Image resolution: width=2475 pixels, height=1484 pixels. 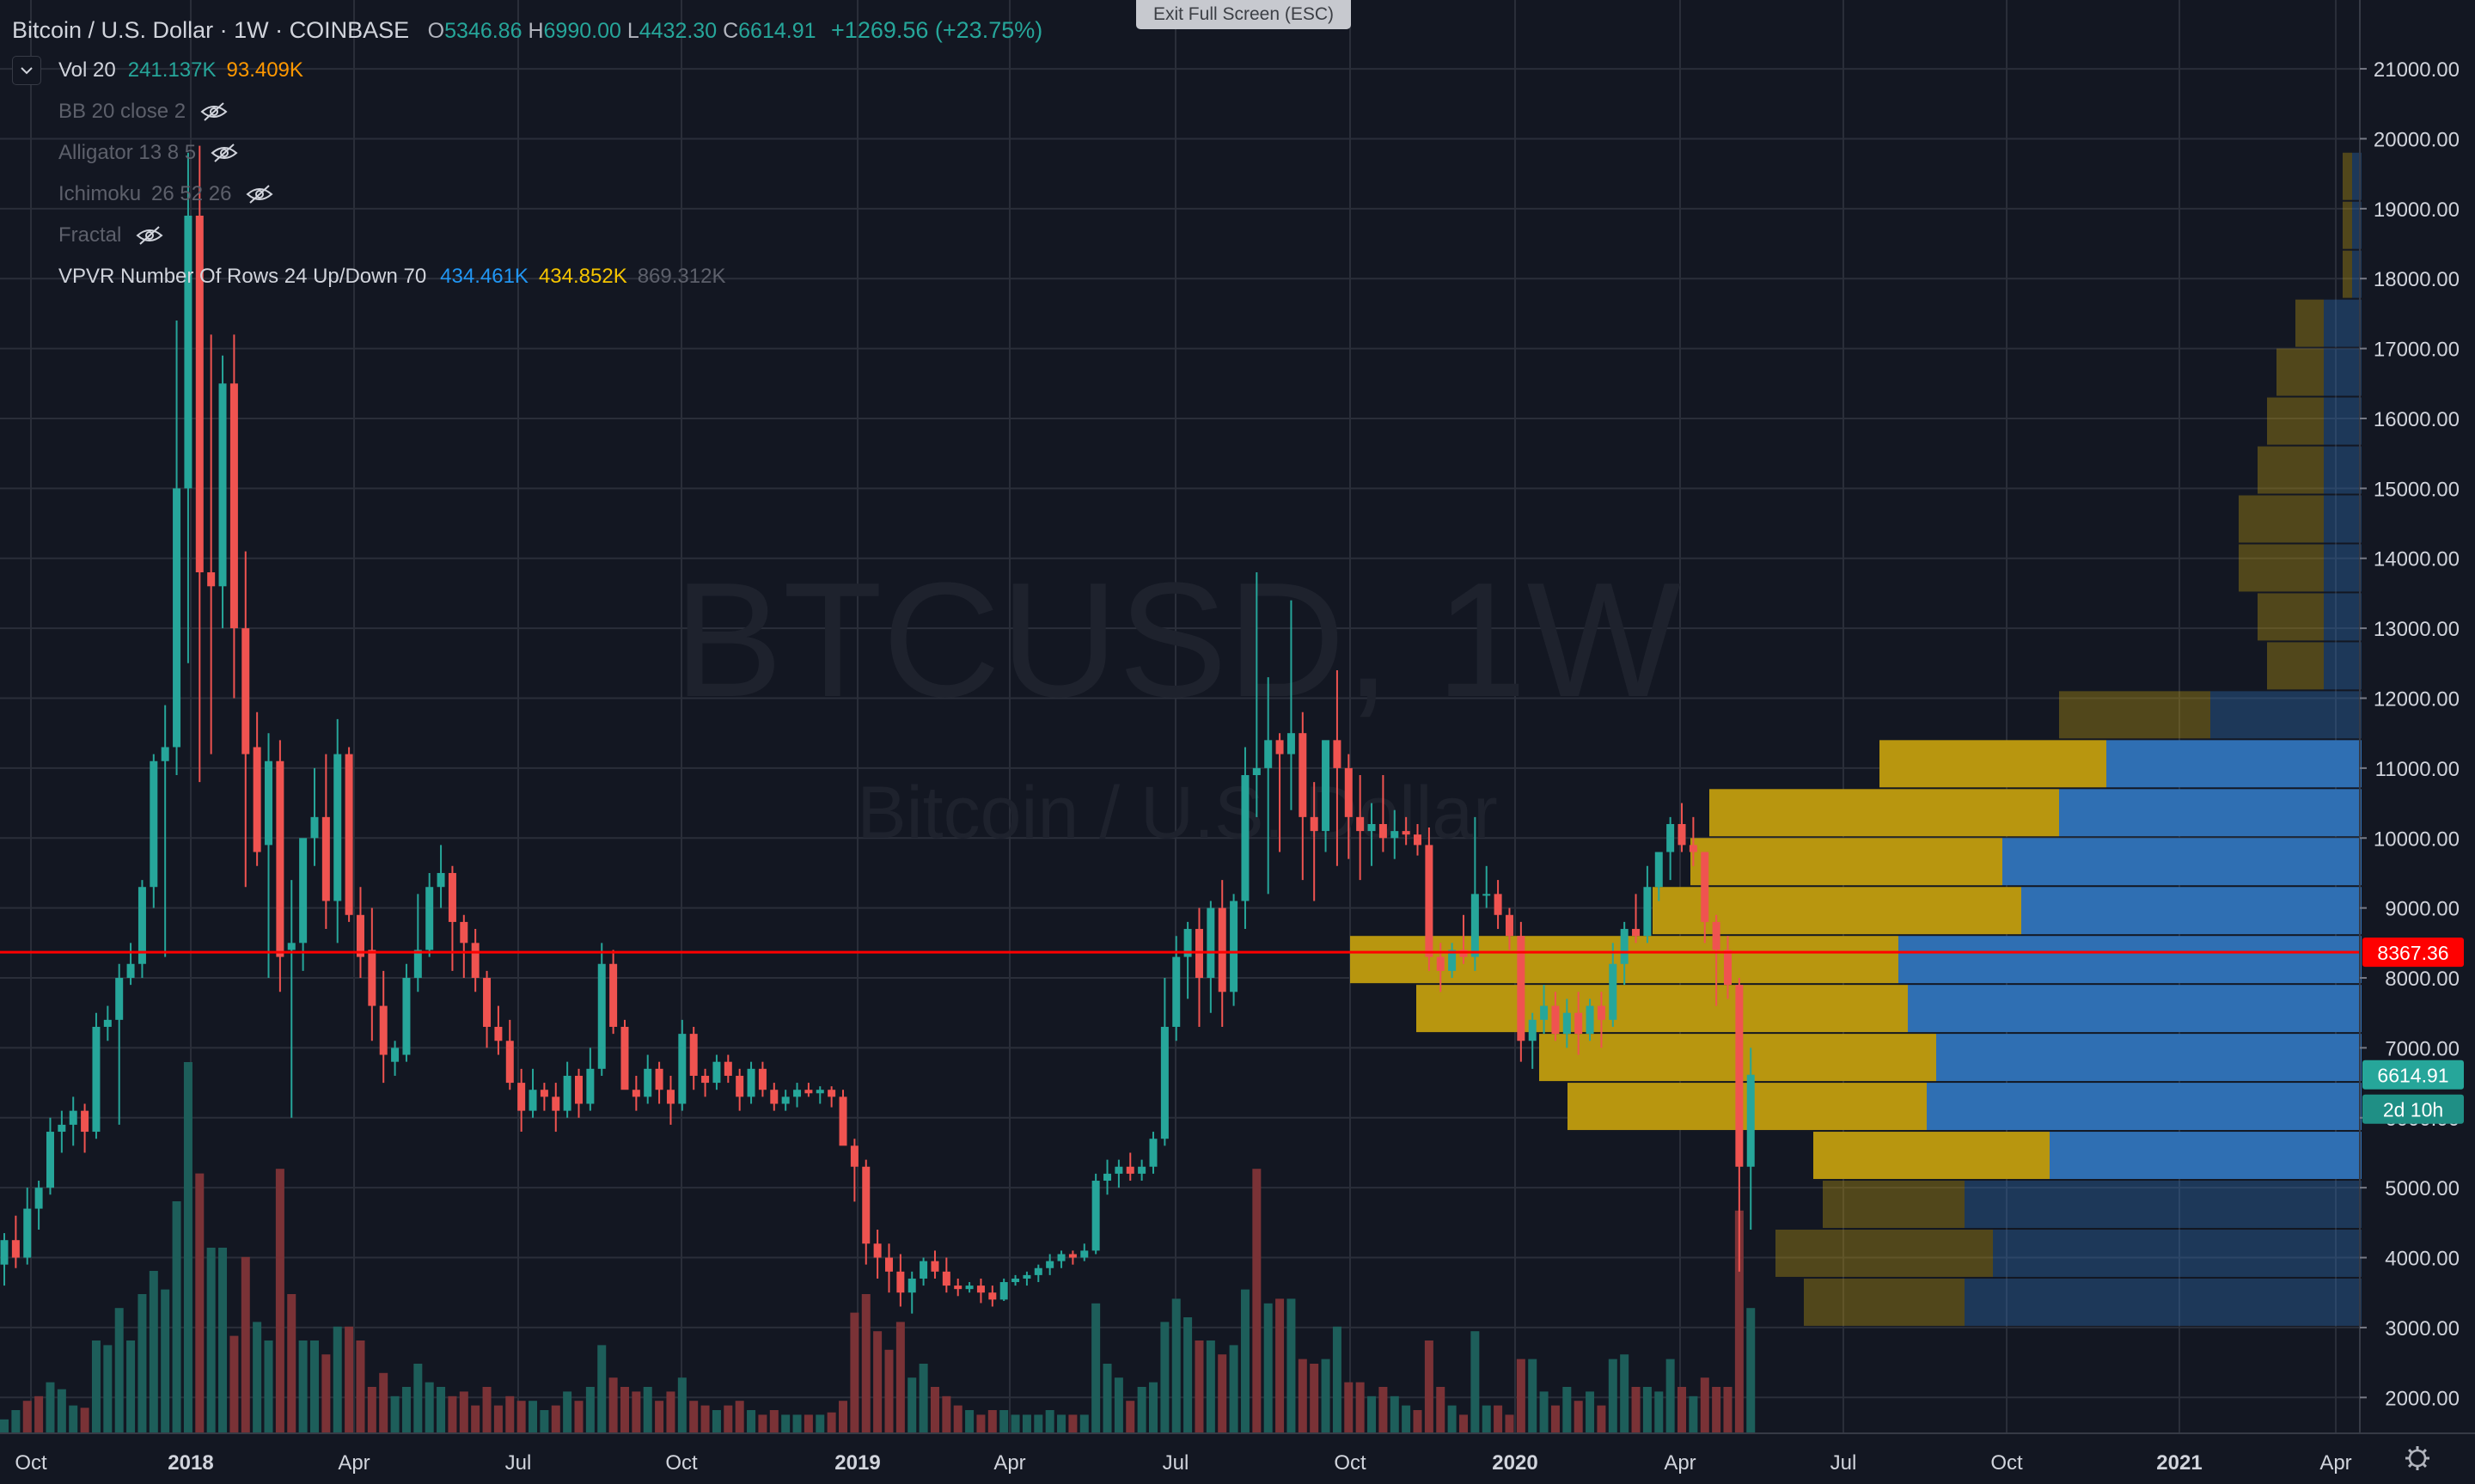 I want to click on interval-label: 1W, so click(x=251, y=30).